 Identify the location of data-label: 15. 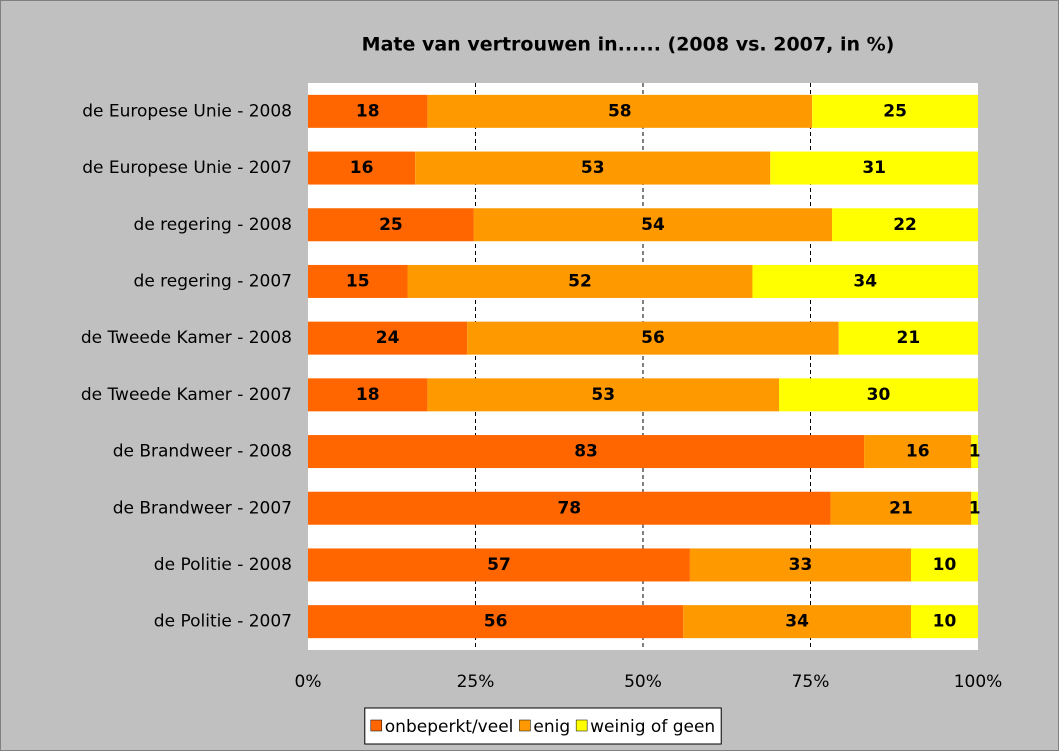
(358, 281).